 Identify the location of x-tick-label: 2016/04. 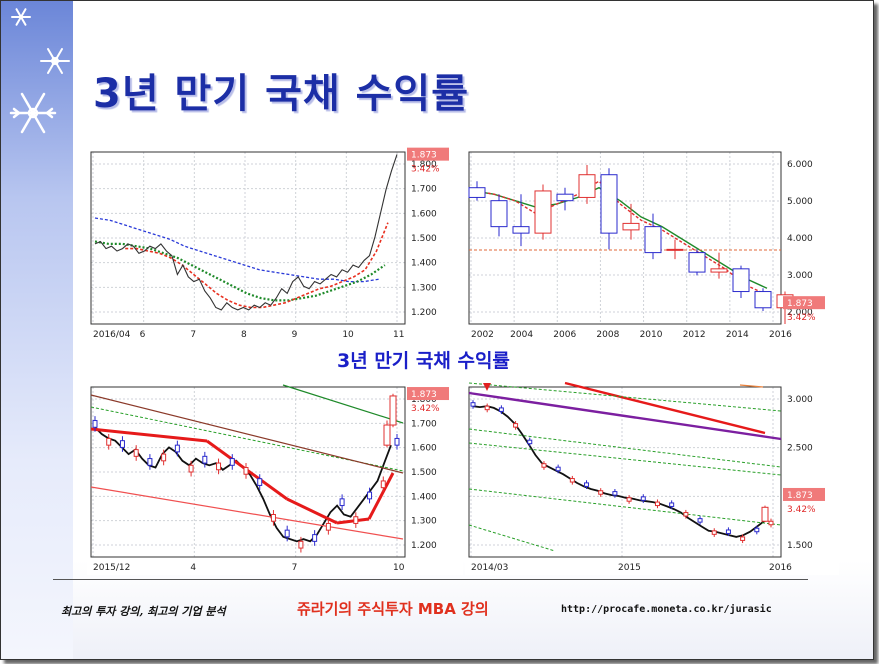
(112, 335).